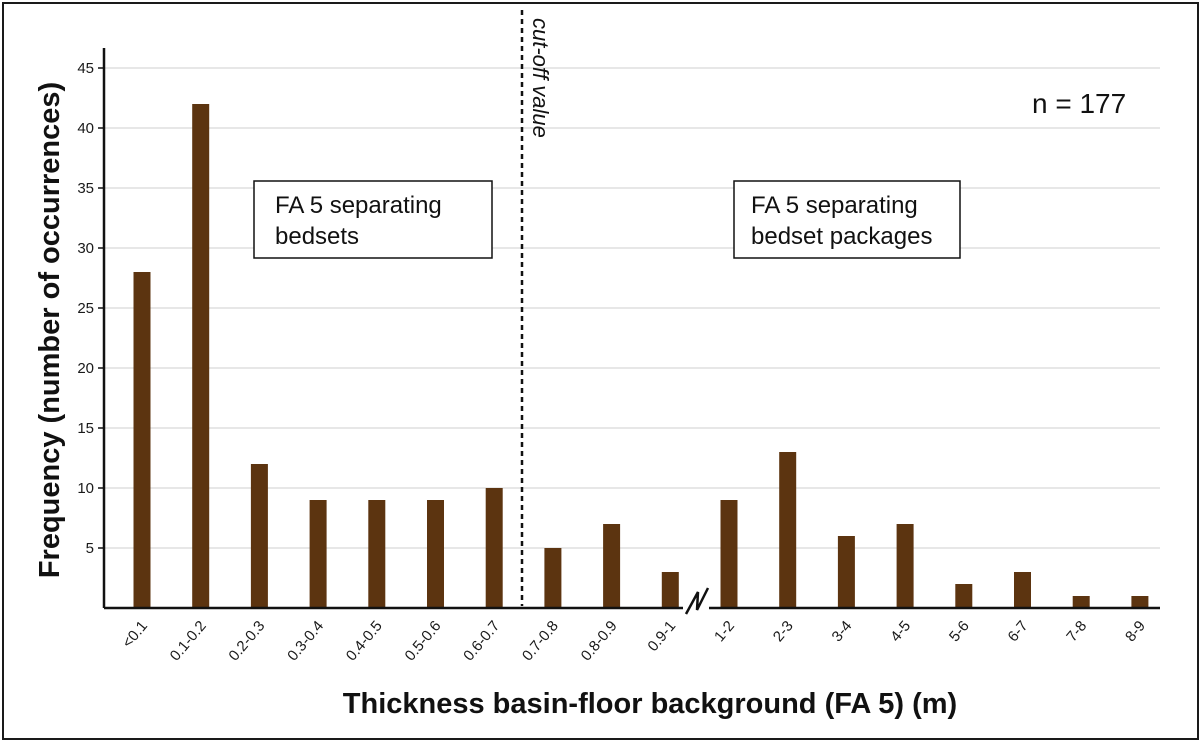 This screenshot has width=1203, height=744. What do you see at coordinates (373, 219) in the screenshot?
I see `left-annotation-box: FA 5 separating bedsets` at bounding box center [373, 219].